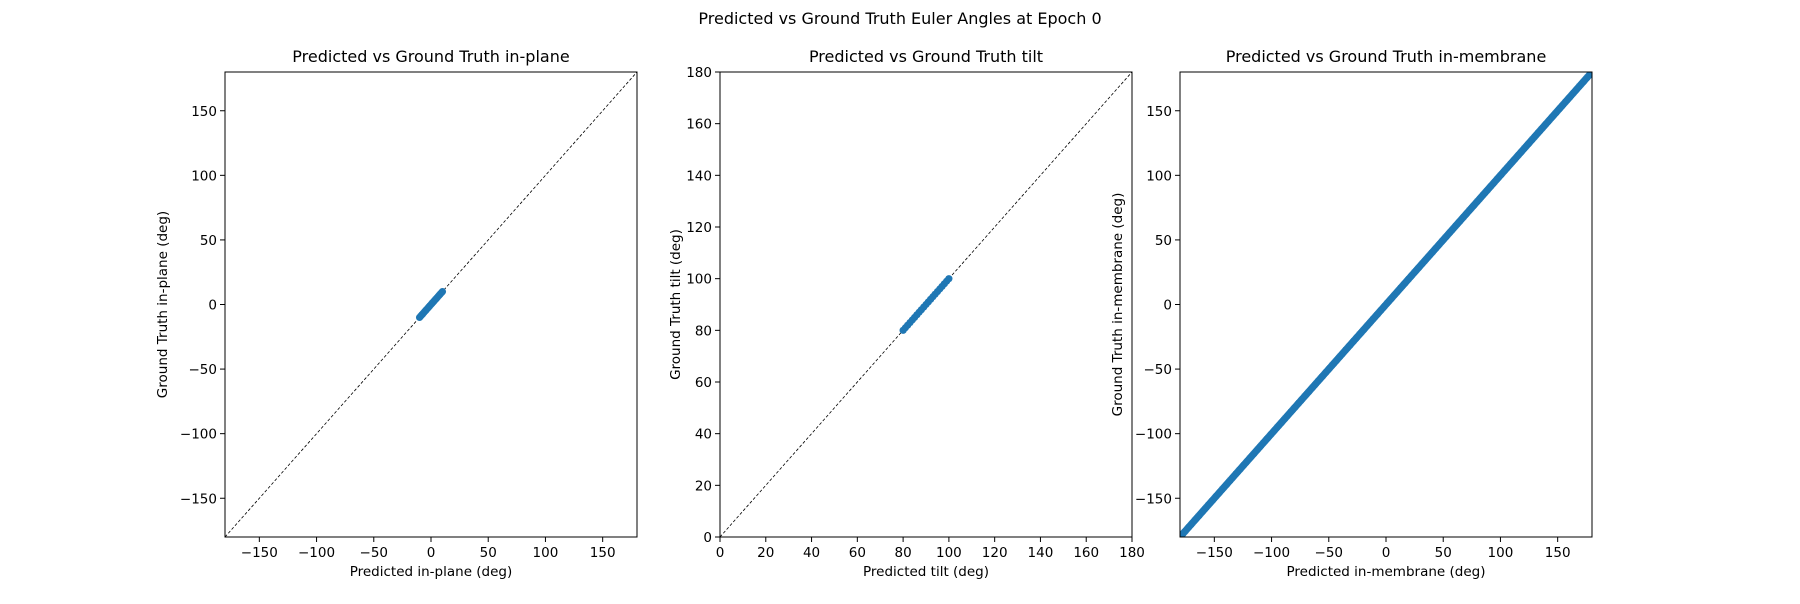 This screenshot has height=604, width=1800. What do you see at coordinates (703, 331) in the screenshot?
I see `y-tick-label: 80` at bounding box center [703, 331].